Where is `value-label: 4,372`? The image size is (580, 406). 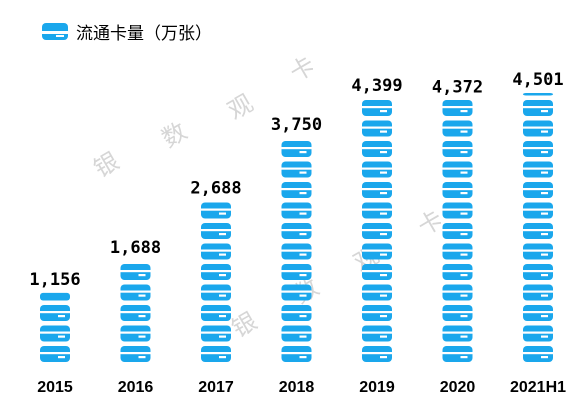 value-label: 4,372 is located at coordinates (457, 88).